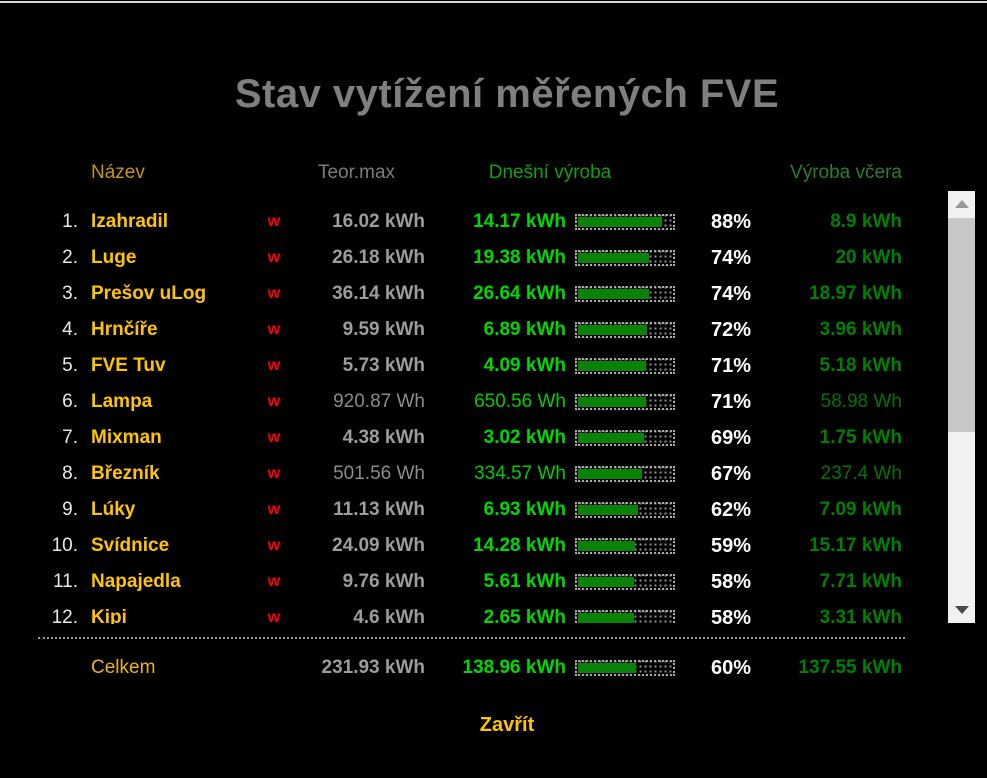  Describe the element at coordinates (70, 329) in the screenshot. I see `row-number: 4.` at that location.